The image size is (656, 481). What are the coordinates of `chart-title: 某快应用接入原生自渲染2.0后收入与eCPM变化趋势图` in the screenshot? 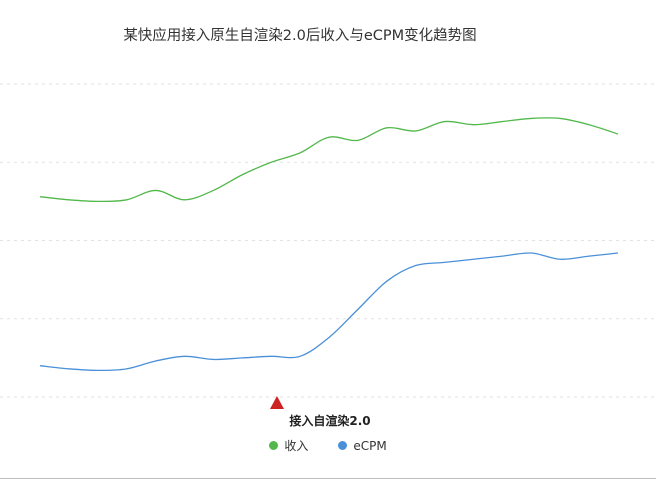 It's located at (300, 36).